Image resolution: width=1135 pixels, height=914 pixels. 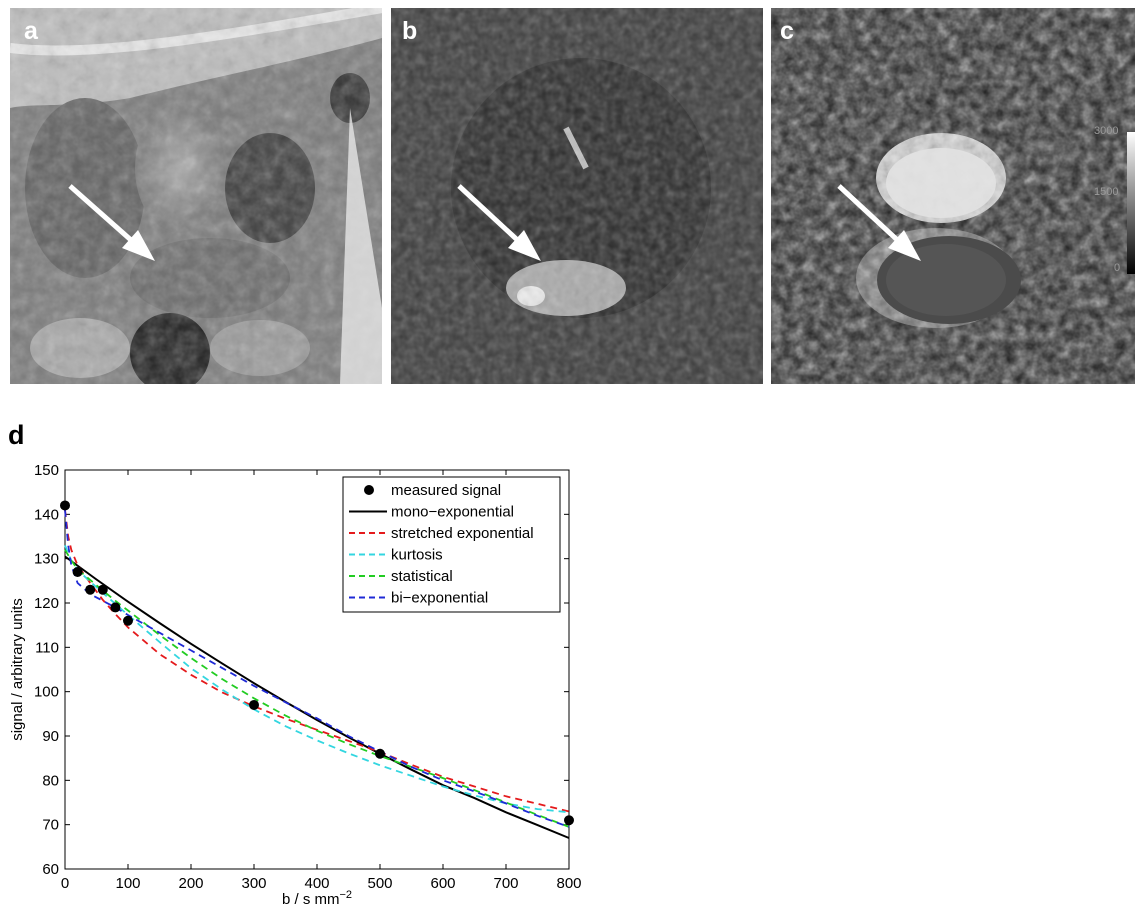 What do you see at coordinates (46, 603) in the screenshot?
I see `y-tick-label: 120` at bounding box center [46, 603].